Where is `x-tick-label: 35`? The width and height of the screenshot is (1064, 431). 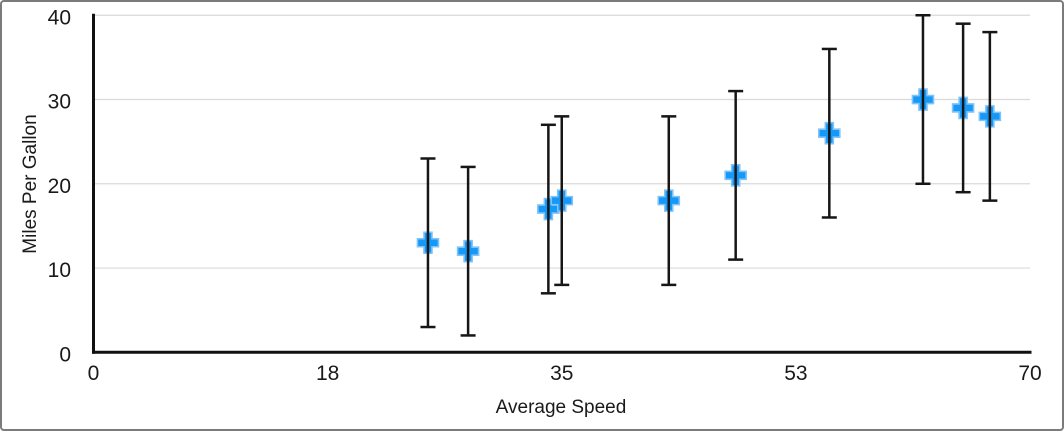 x-tick-label: 35 is located at coordinates (561, 373).